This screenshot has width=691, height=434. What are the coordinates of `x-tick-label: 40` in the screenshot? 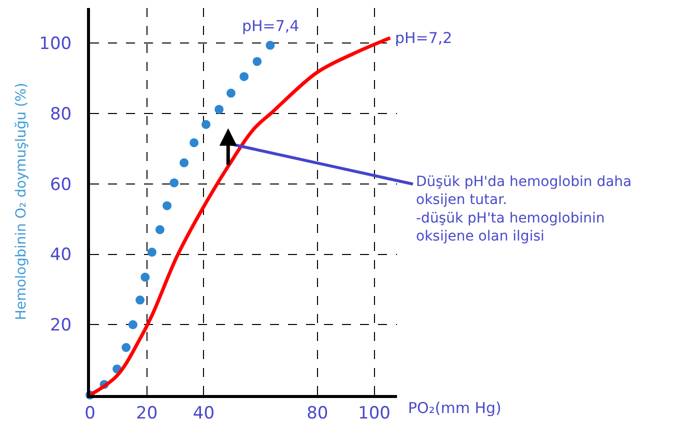 It's located at (203, 413).